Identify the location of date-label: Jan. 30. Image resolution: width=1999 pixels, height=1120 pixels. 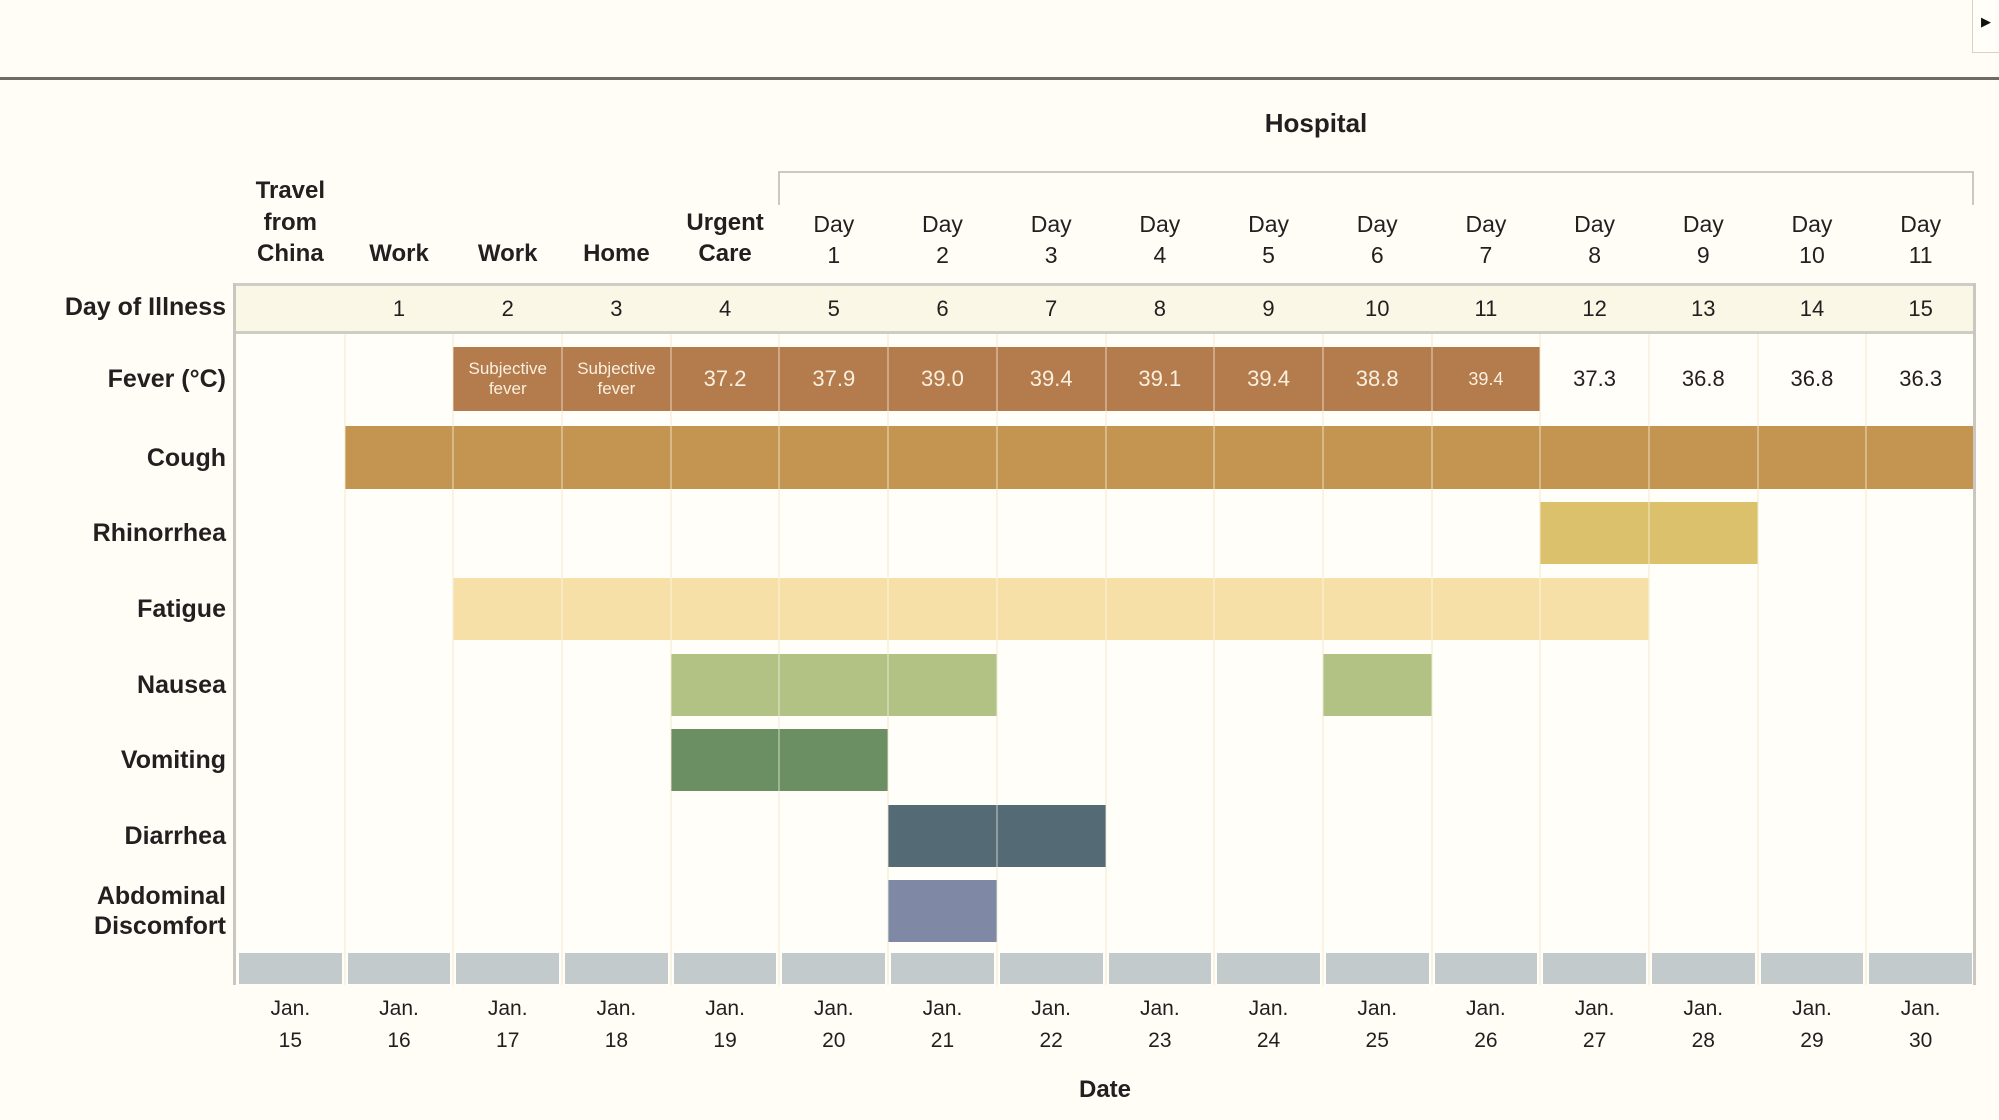
(1920, 1028).